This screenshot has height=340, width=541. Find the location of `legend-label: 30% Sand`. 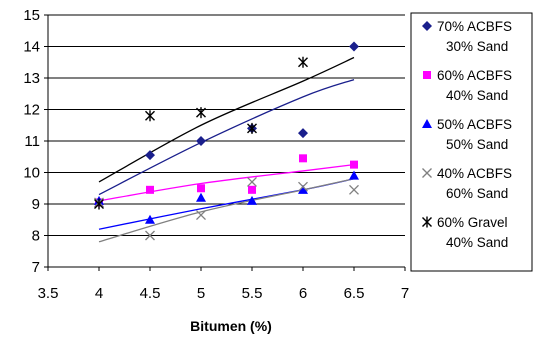

legend-label: 30% Sand is located at coordinates (477, 46).